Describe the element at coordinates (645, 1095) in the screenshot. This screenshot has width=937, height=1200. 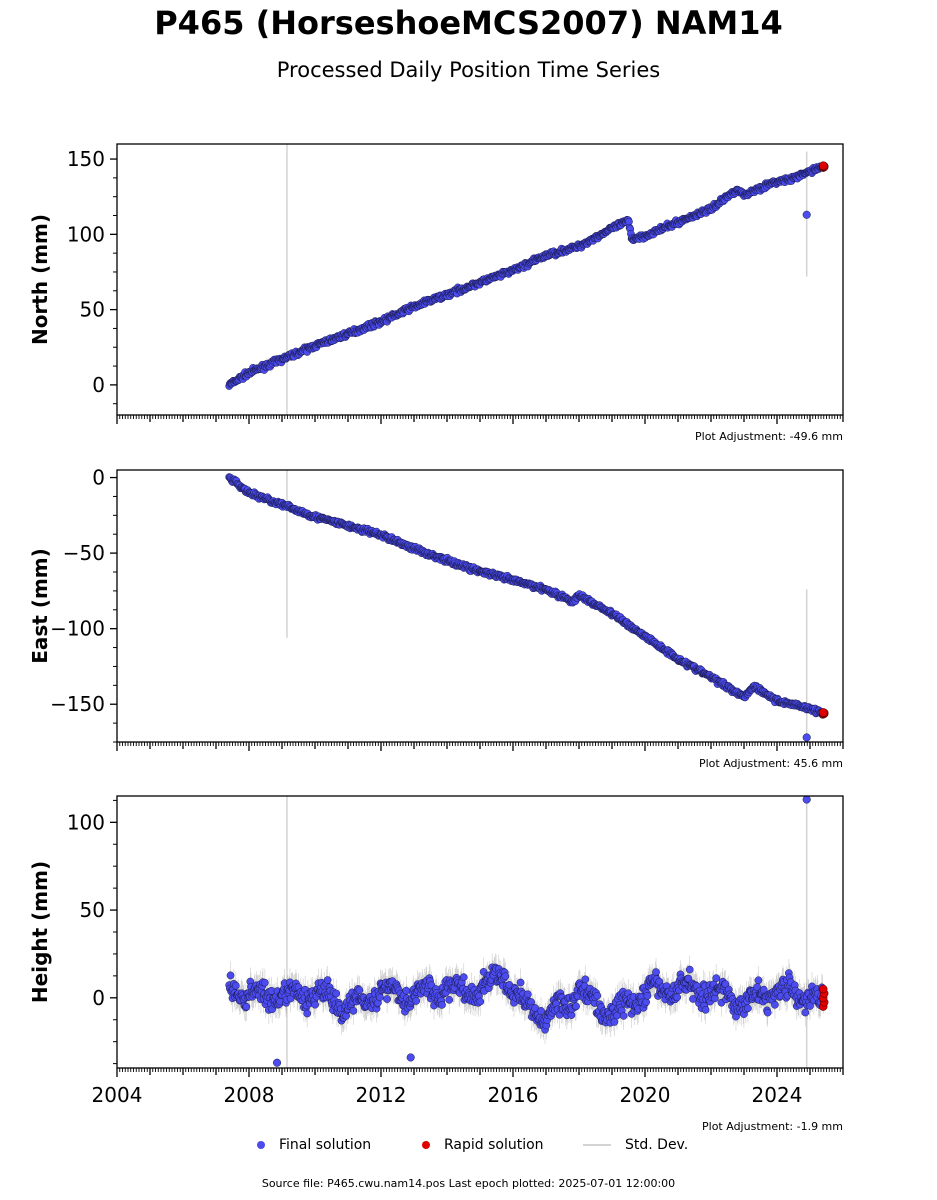
I see `height-xtick-label: 2020` at that location.